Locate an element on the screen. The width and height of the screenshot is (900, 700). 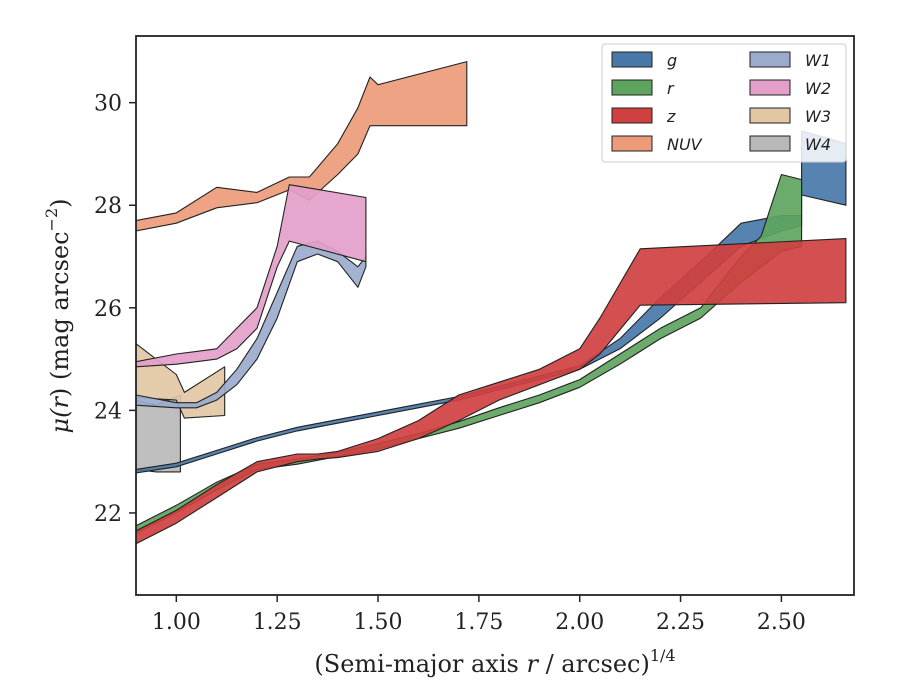
x-tick-label: 2.25 is located at coordinates (680, 622).